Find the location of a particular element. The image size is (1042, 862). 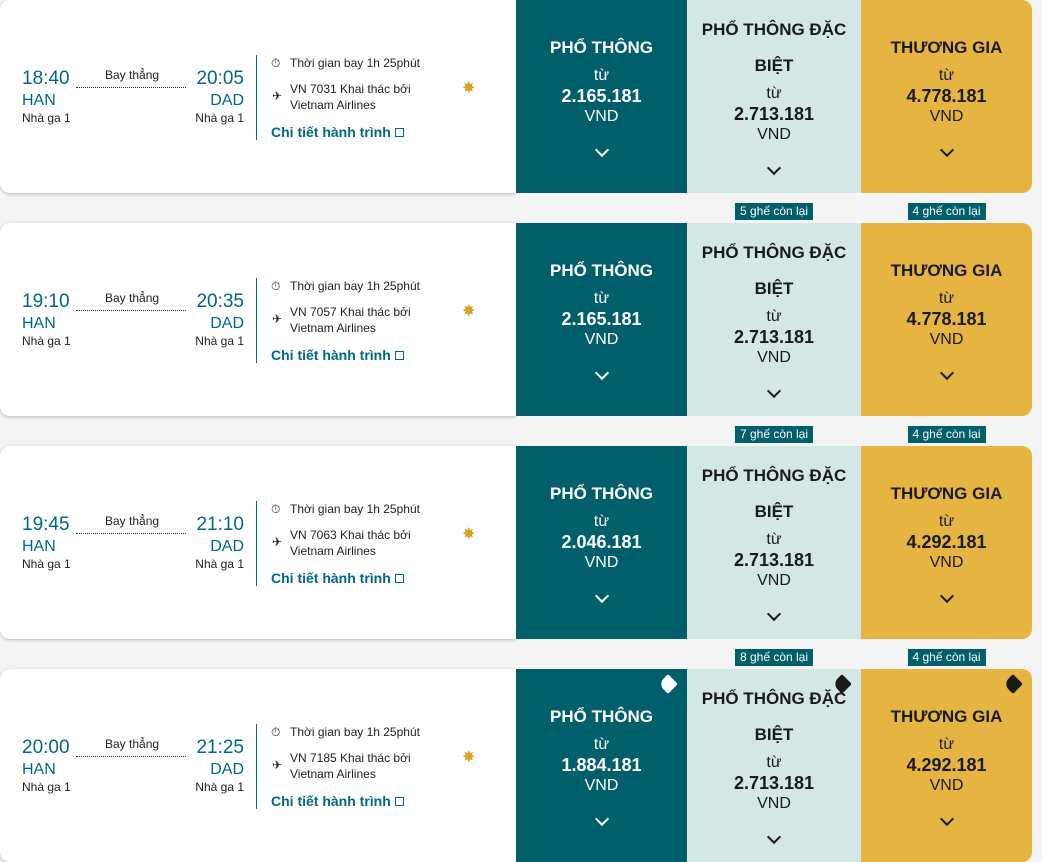

route-line is located at coordinates (131, 87).